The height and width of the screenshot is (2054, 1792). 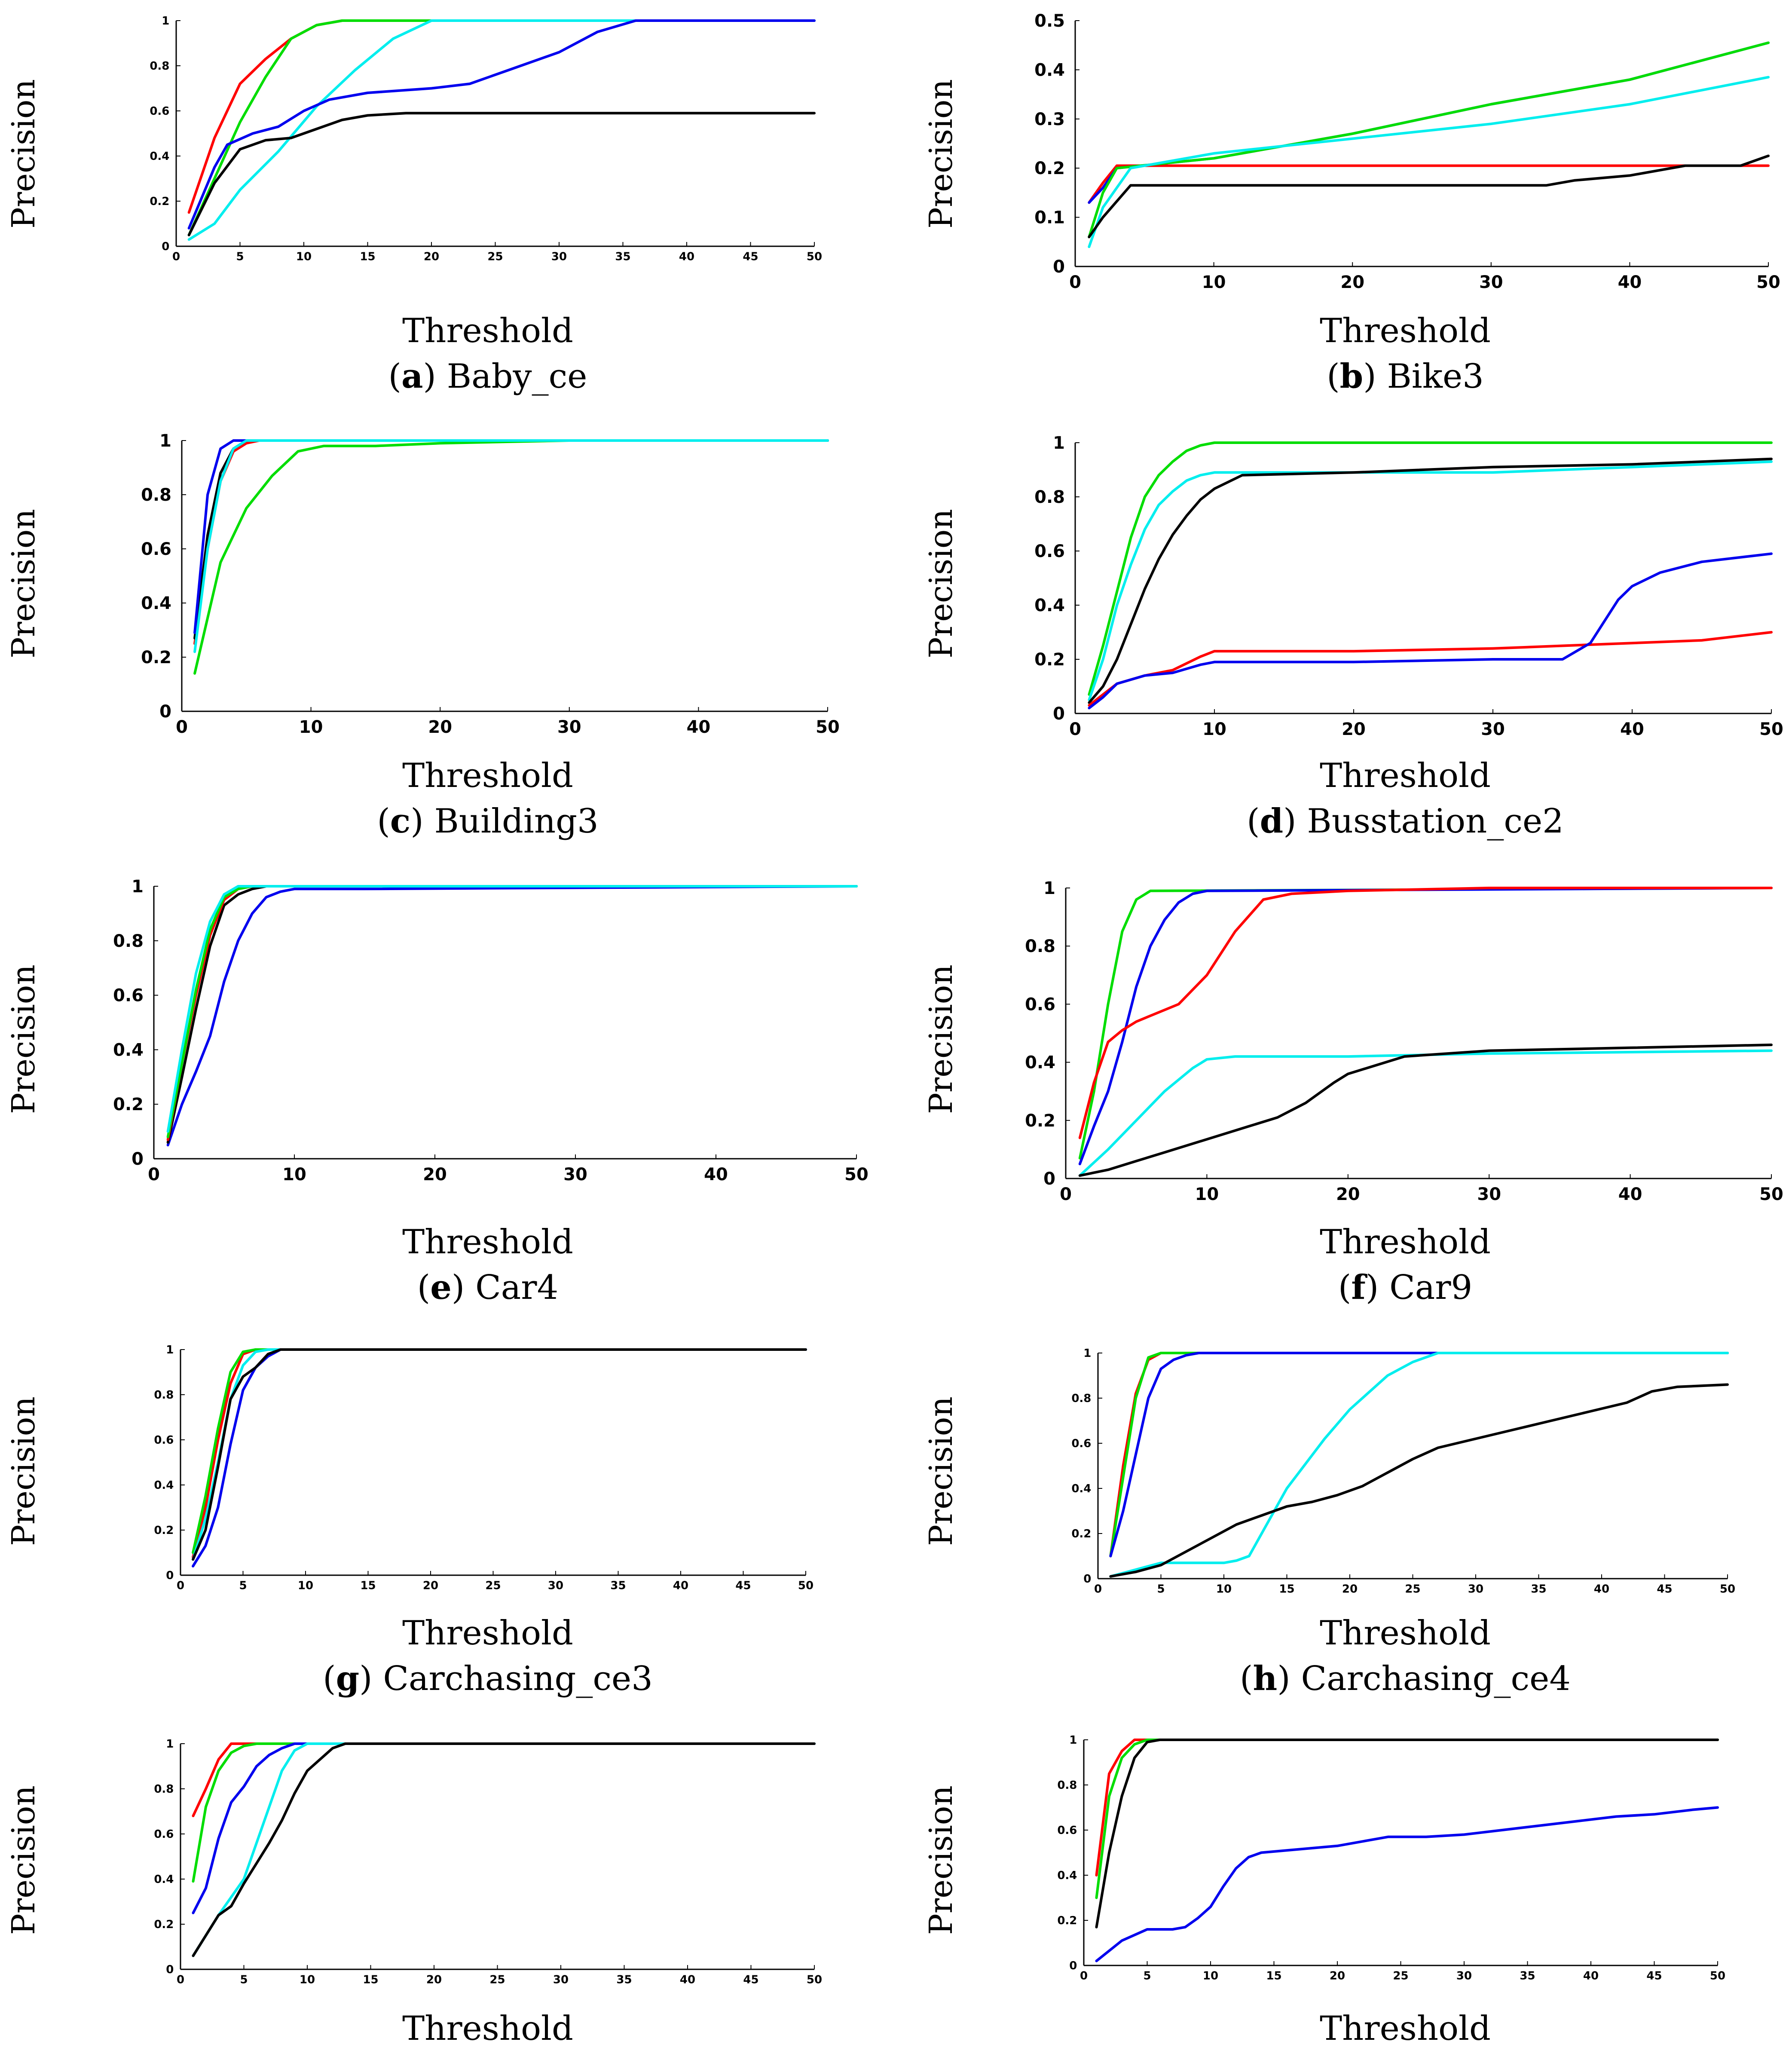 I want to click on caption-letter: g, so click(x=348, y=1678).